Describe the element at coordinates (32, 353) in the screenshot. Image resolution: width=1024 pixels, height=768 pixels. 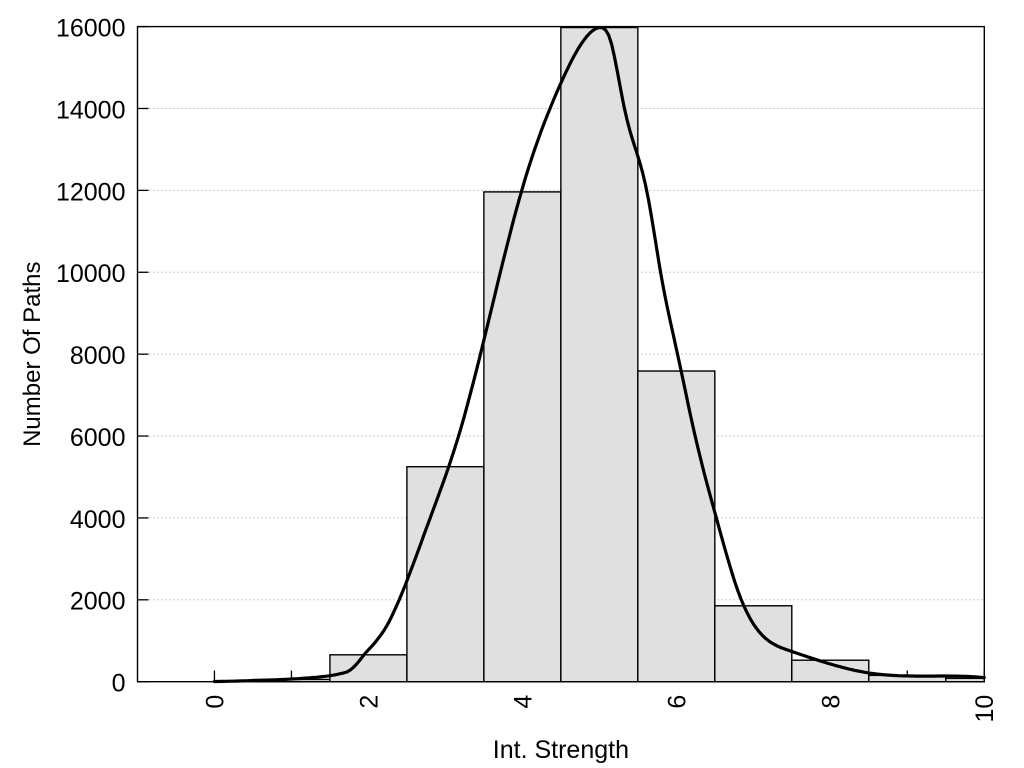
I see `svg-text: Number Of Paths` at that location.